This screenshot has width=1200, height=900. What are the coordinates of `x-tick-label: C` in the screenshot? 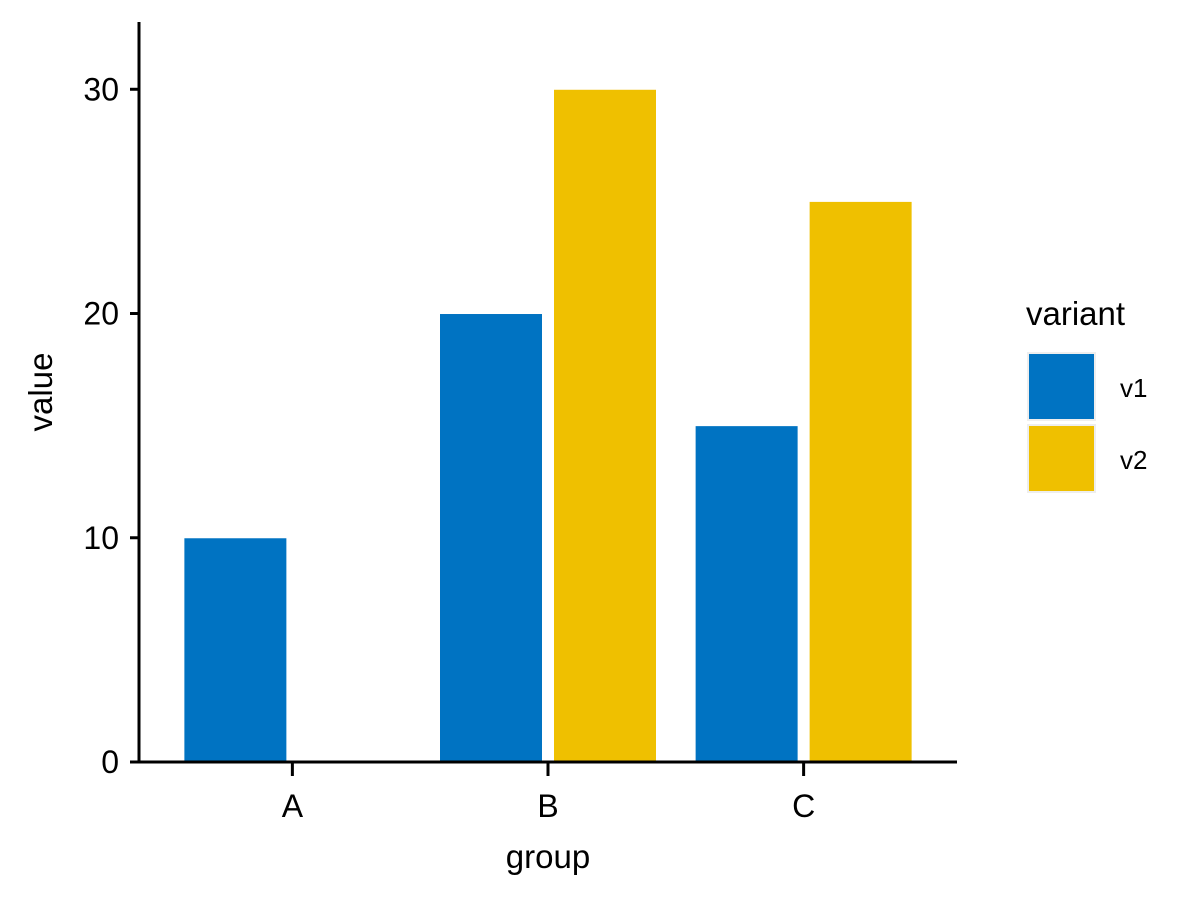 It's located at (803, 806).